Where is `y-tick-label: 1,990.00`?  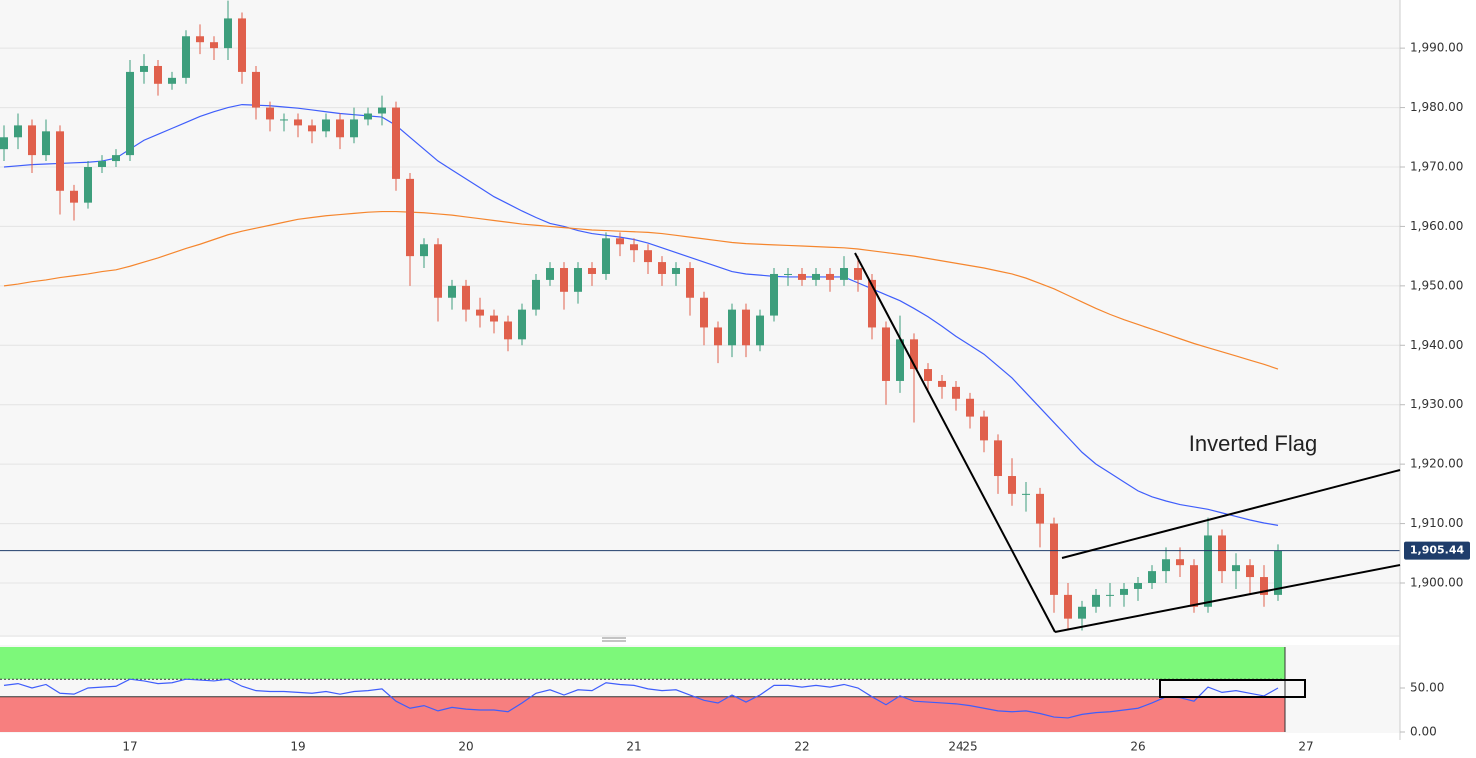 y-tick-label: 1,990.00 is located at coordinates (1436, 48).